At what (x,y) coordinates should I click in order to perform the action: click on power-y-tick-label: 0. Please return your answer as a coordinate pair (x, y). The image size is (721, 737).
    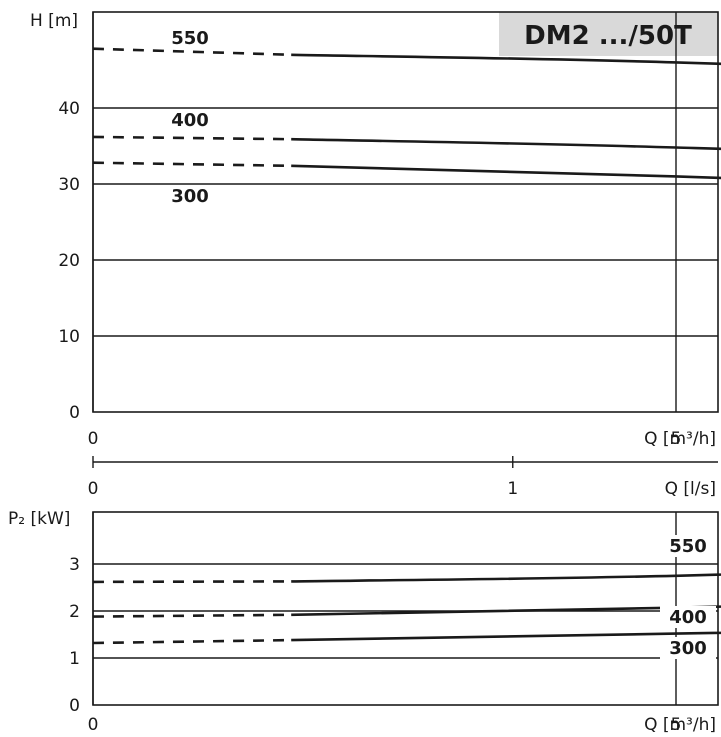
    Looking at the image, I should click on (74, 706).